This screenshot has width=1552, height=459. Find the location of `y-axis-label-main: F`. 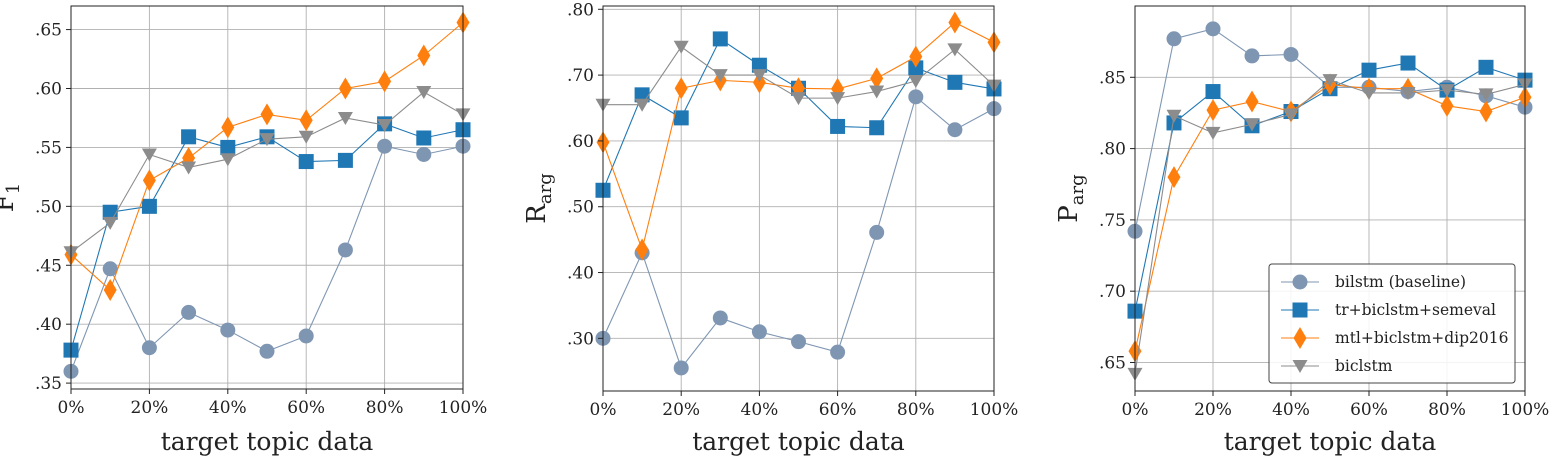

y-axis-label-main: F is located at coordinates (10, 203).